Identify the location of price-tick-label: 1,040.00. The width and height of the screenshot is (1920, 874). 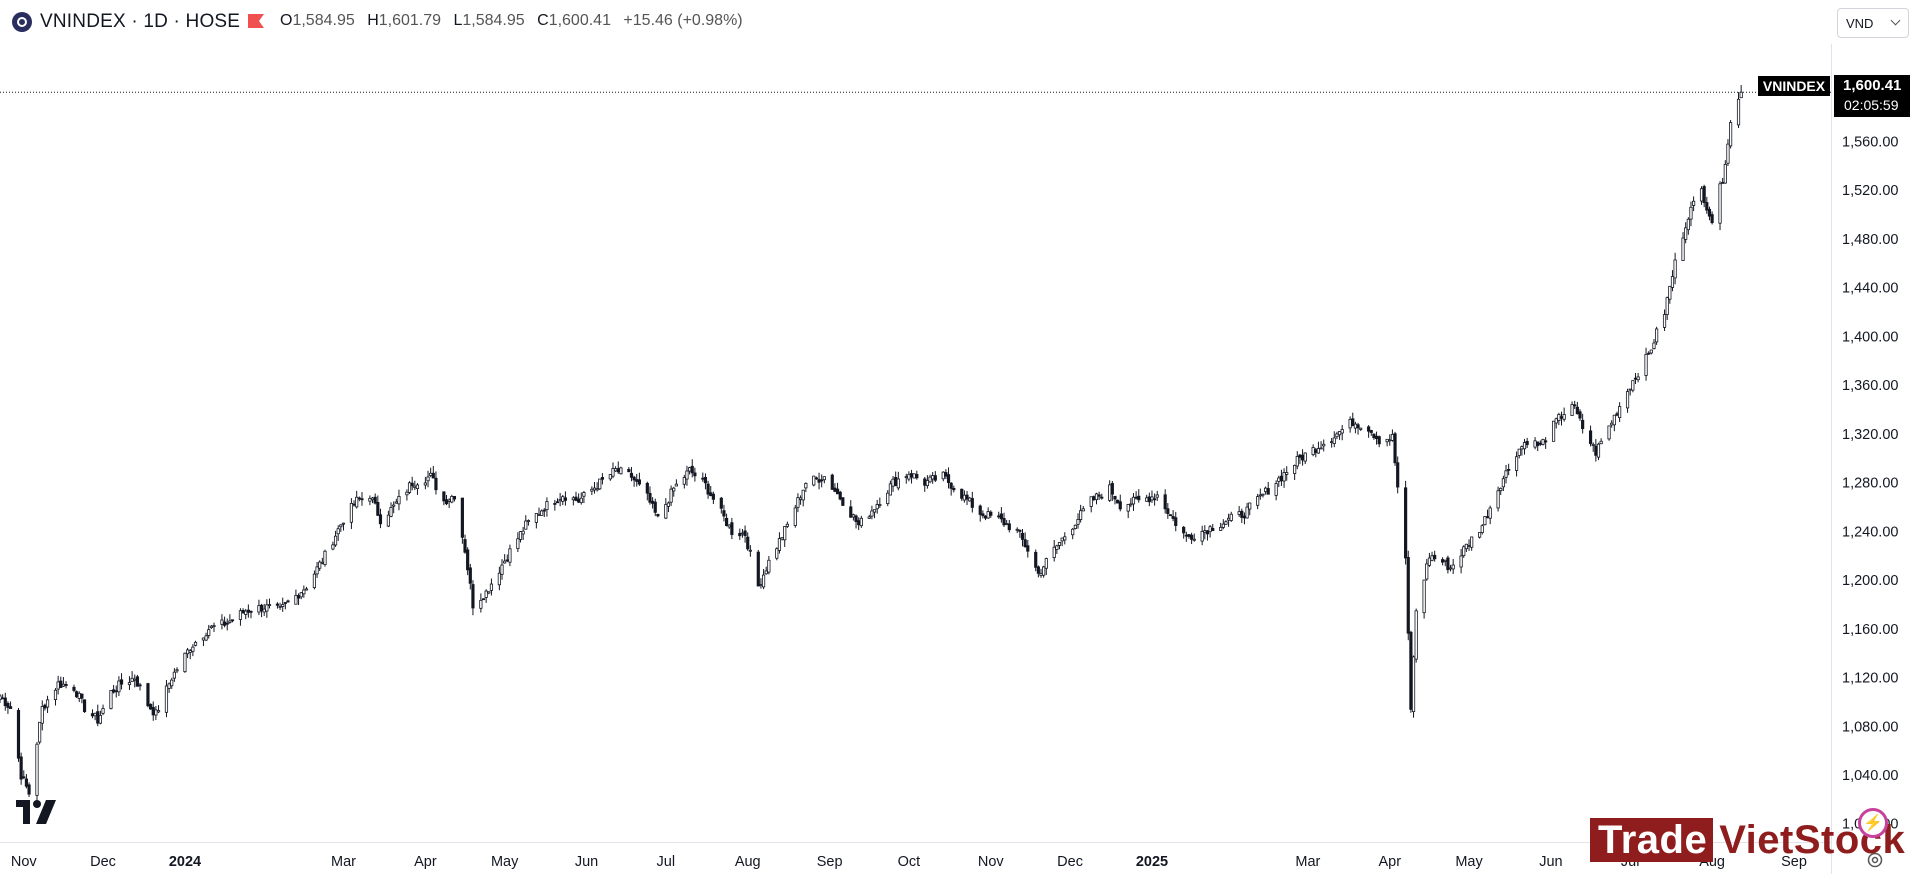
(1870, 776).